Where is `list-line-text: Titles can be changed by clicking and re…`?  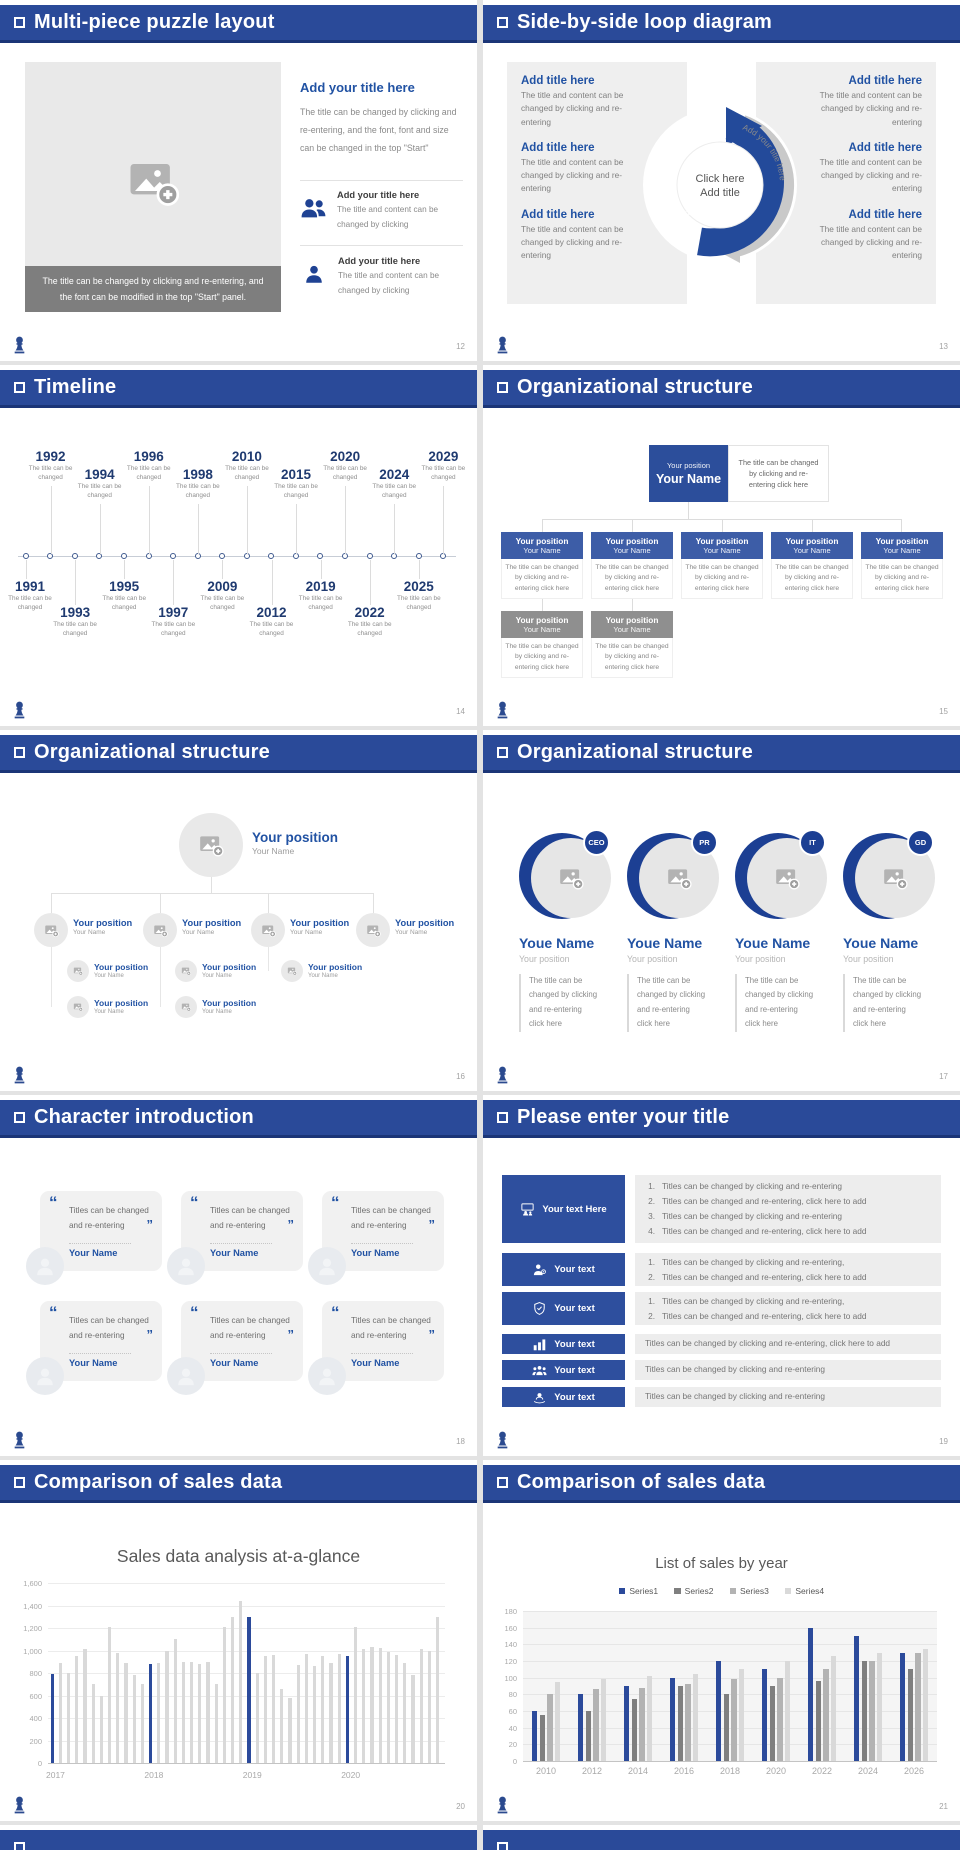 list-line-text: Titles can be changed by clicking and re… is located at coordinates (753, 1300).